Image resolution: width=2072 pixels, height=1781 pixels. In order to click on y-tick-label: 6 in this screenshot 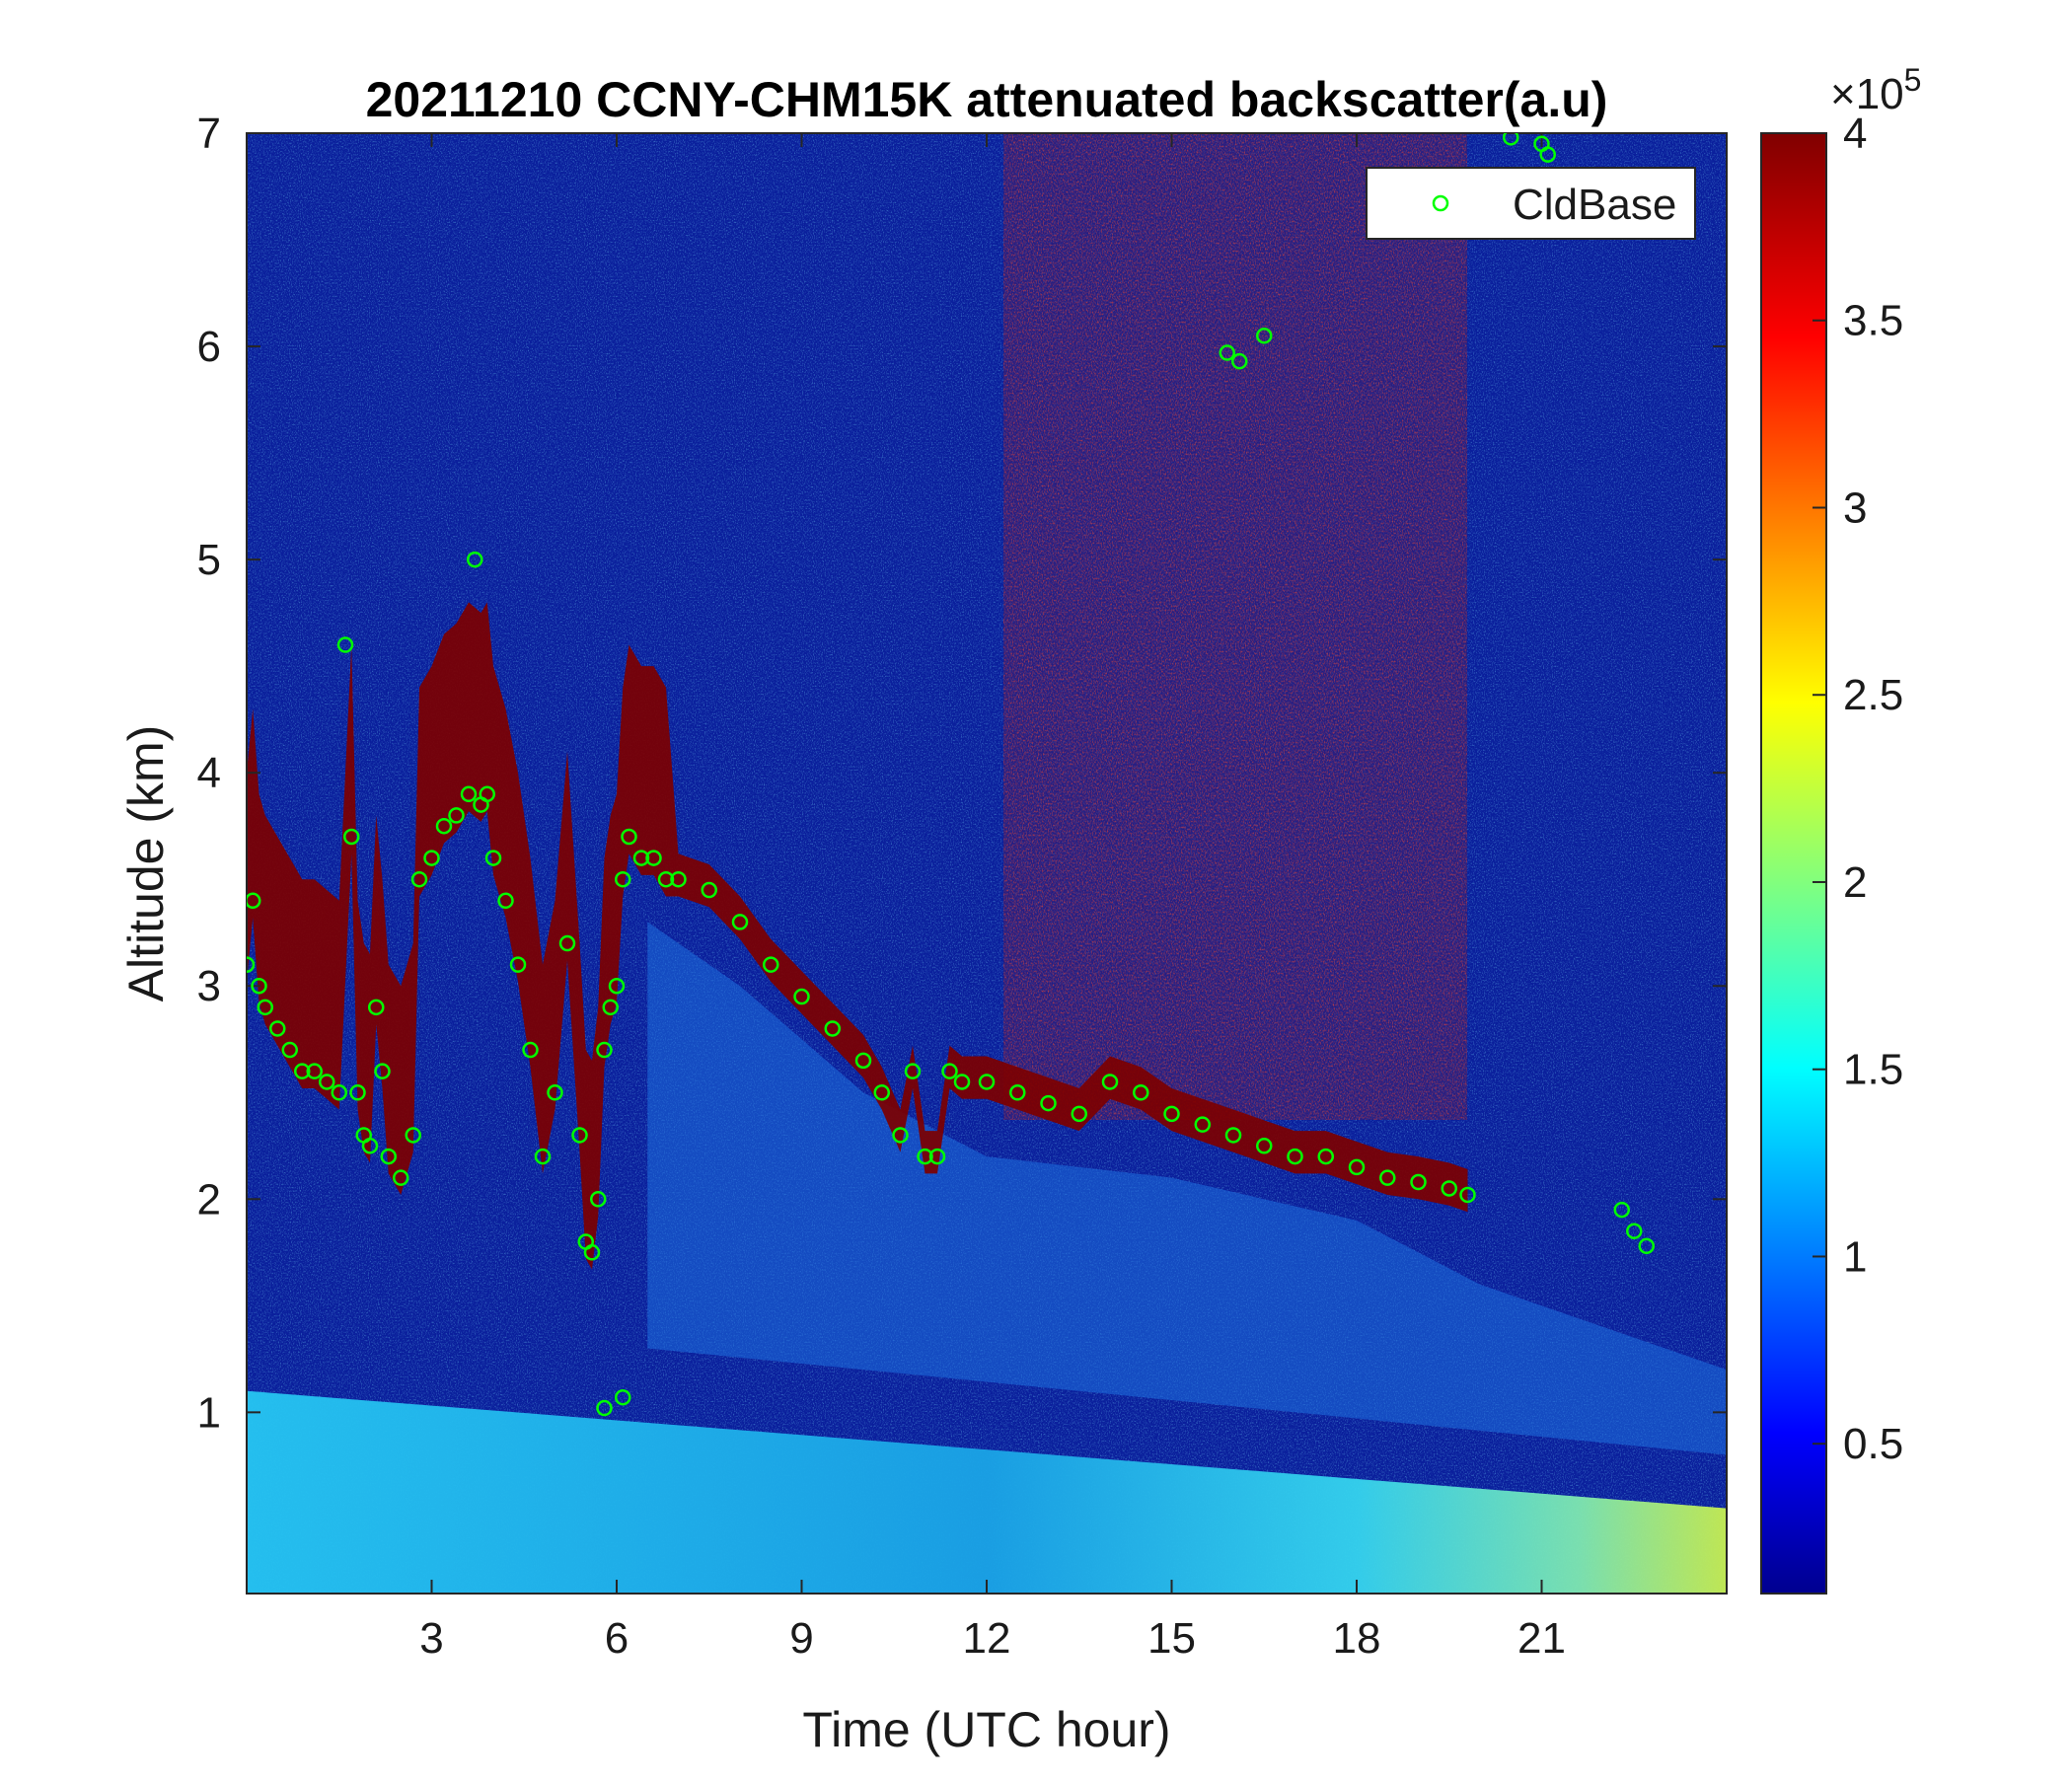, I will do `click(209, 347)`.